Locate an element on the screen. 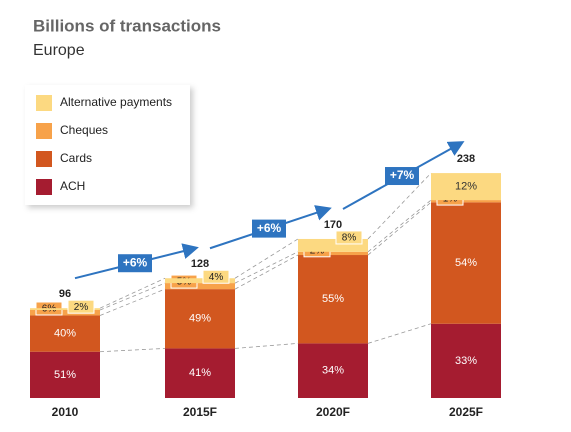 The height and width of the screenshot is (432, 571). data-label: 33% is located at coordinates (466, 361).